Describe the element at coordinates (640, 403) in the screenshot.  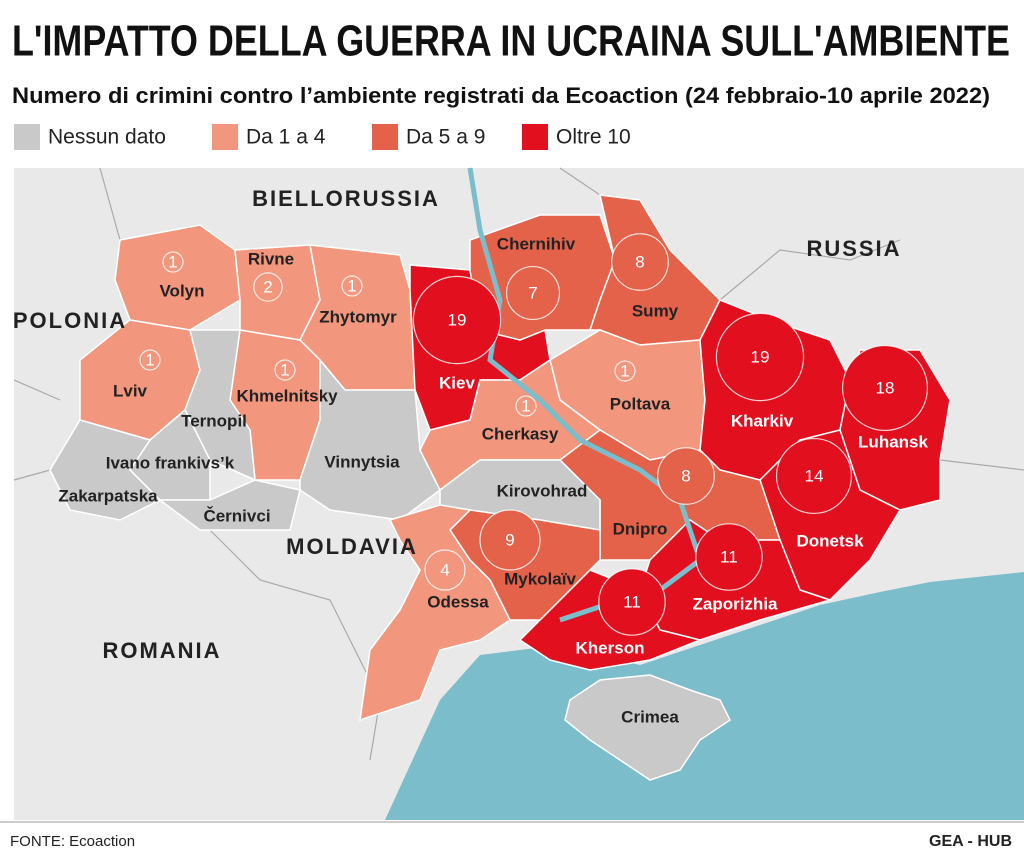
I see `region-label: Poltava` at that location.